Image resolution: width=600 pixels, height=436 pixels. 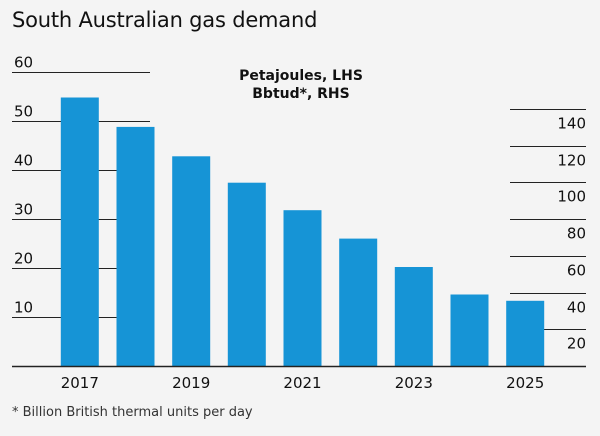 What do you see at coordinates (302, 288) in the screenshot?
I see `bar-2021` at bounding box center [302, 288].